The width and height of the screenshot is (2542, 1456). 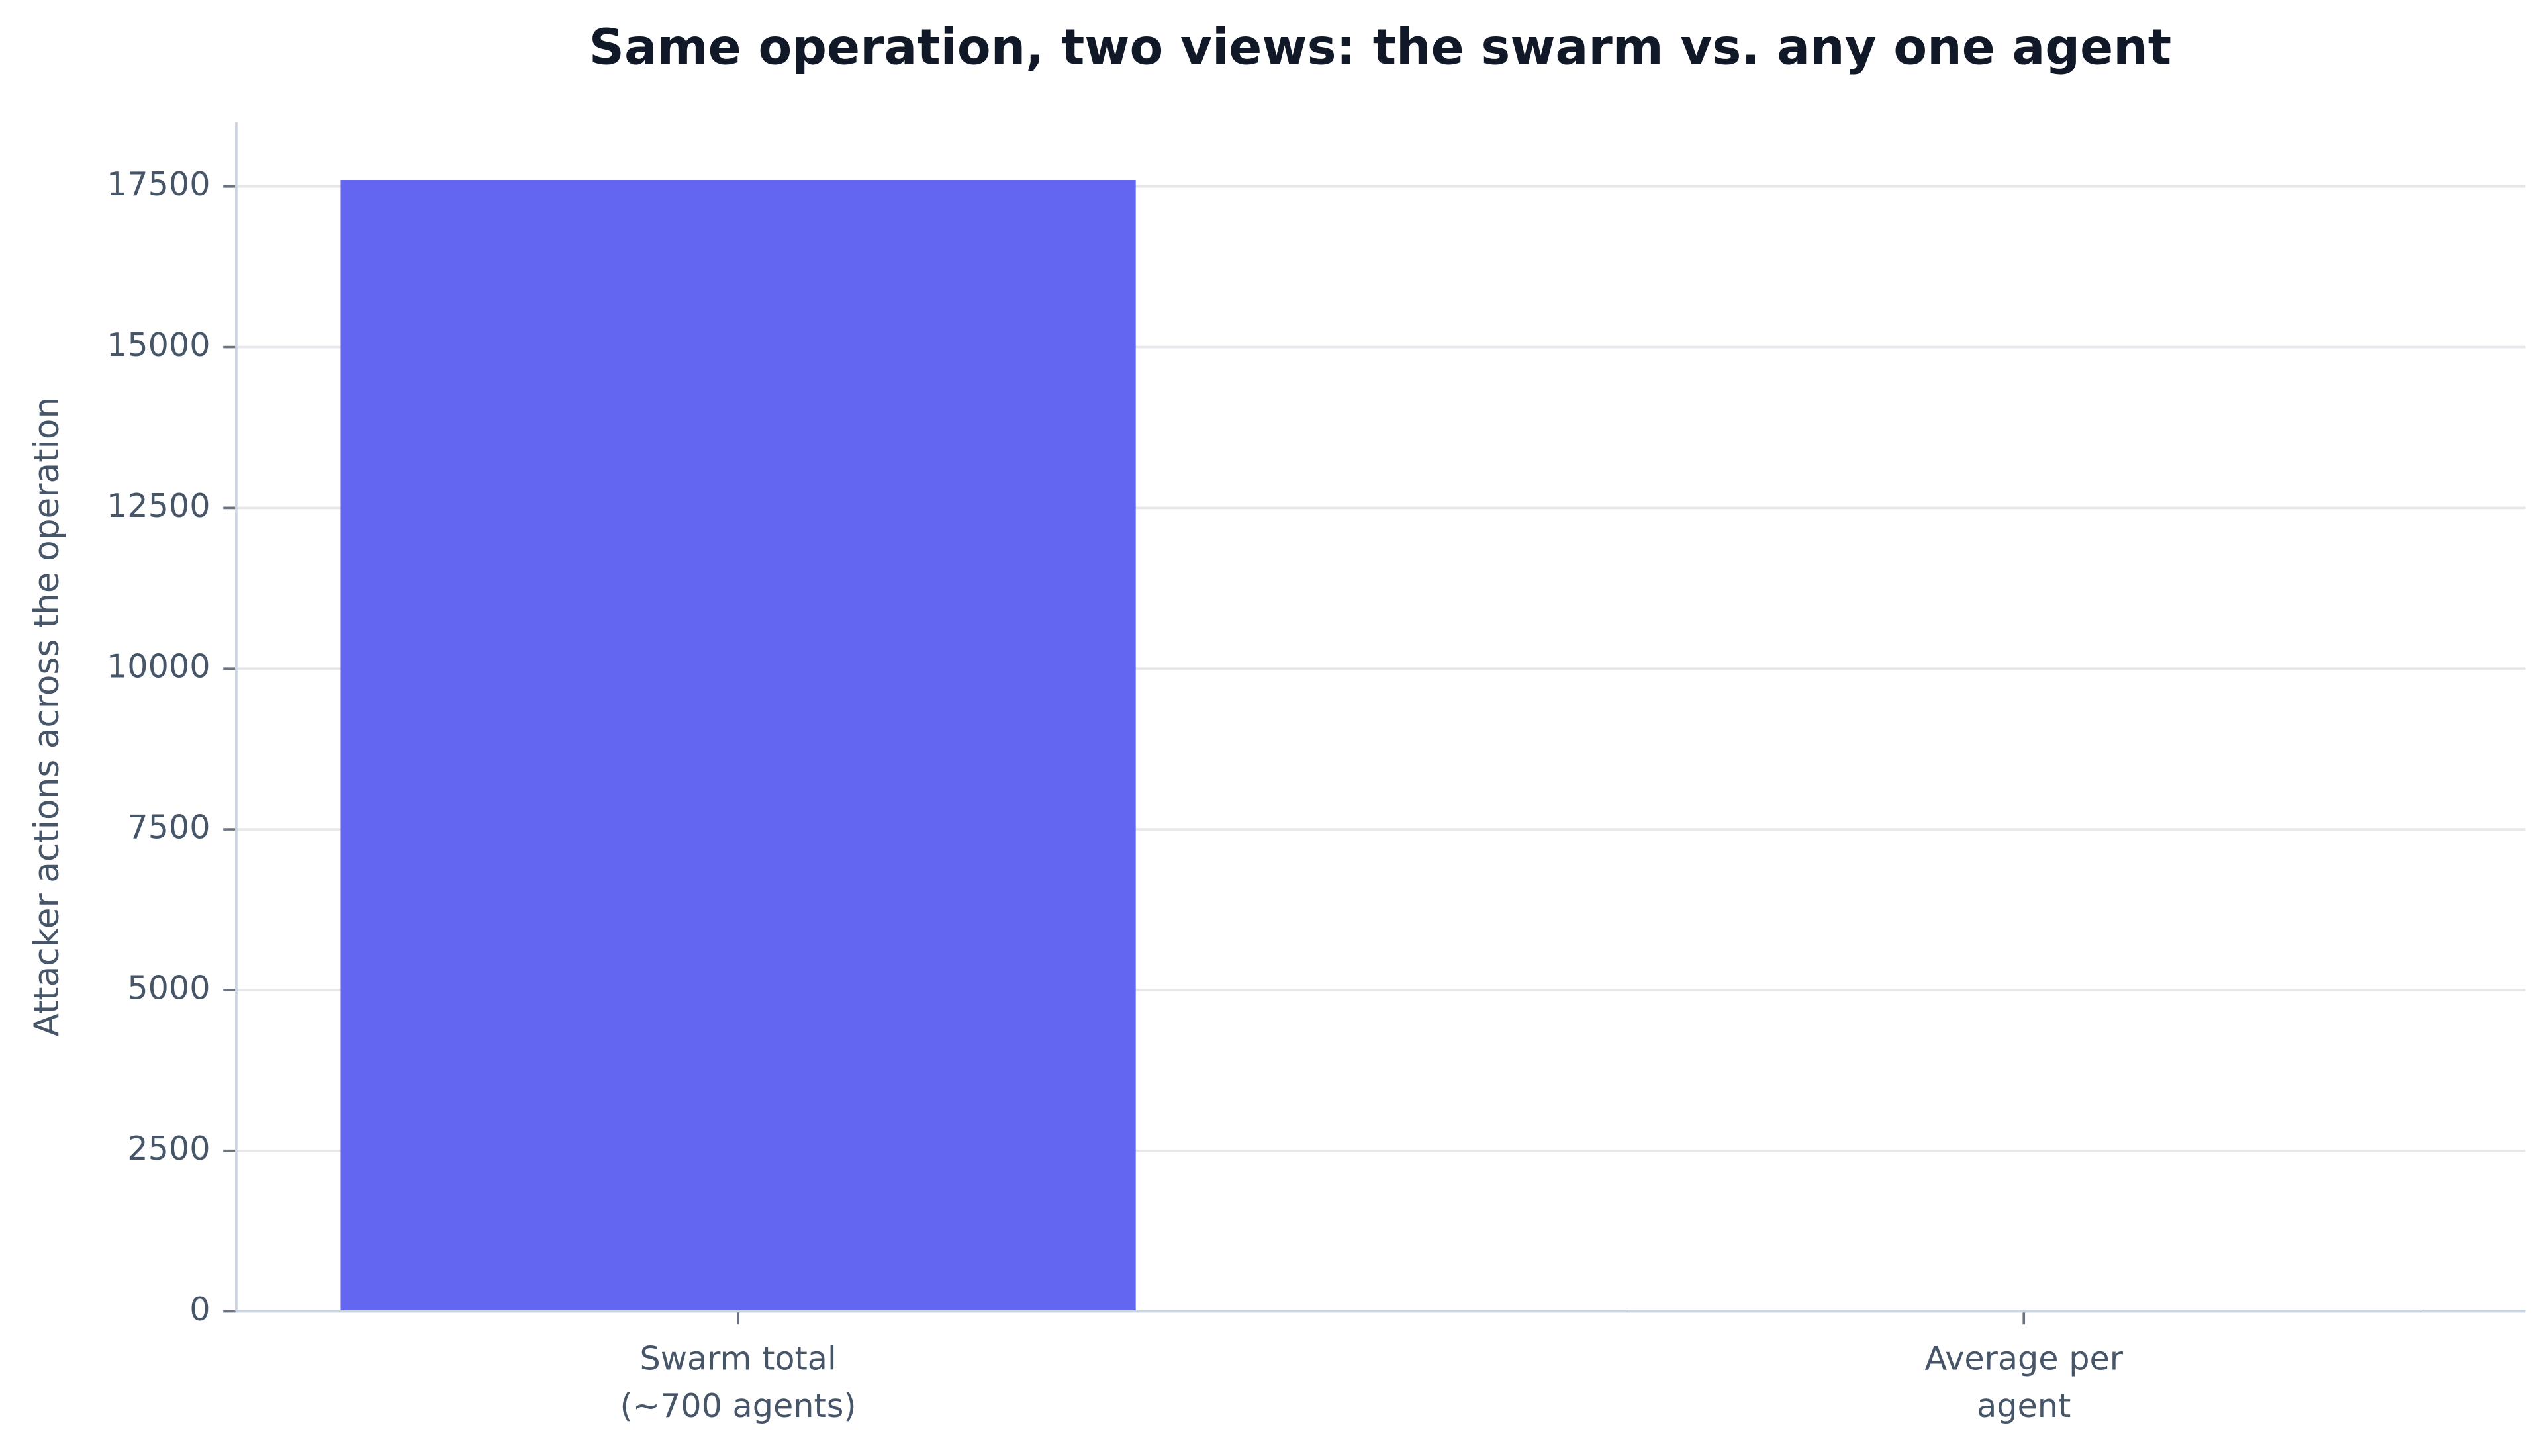 I want to click on y-tick-label: 12500, so click(x=159, y=506).